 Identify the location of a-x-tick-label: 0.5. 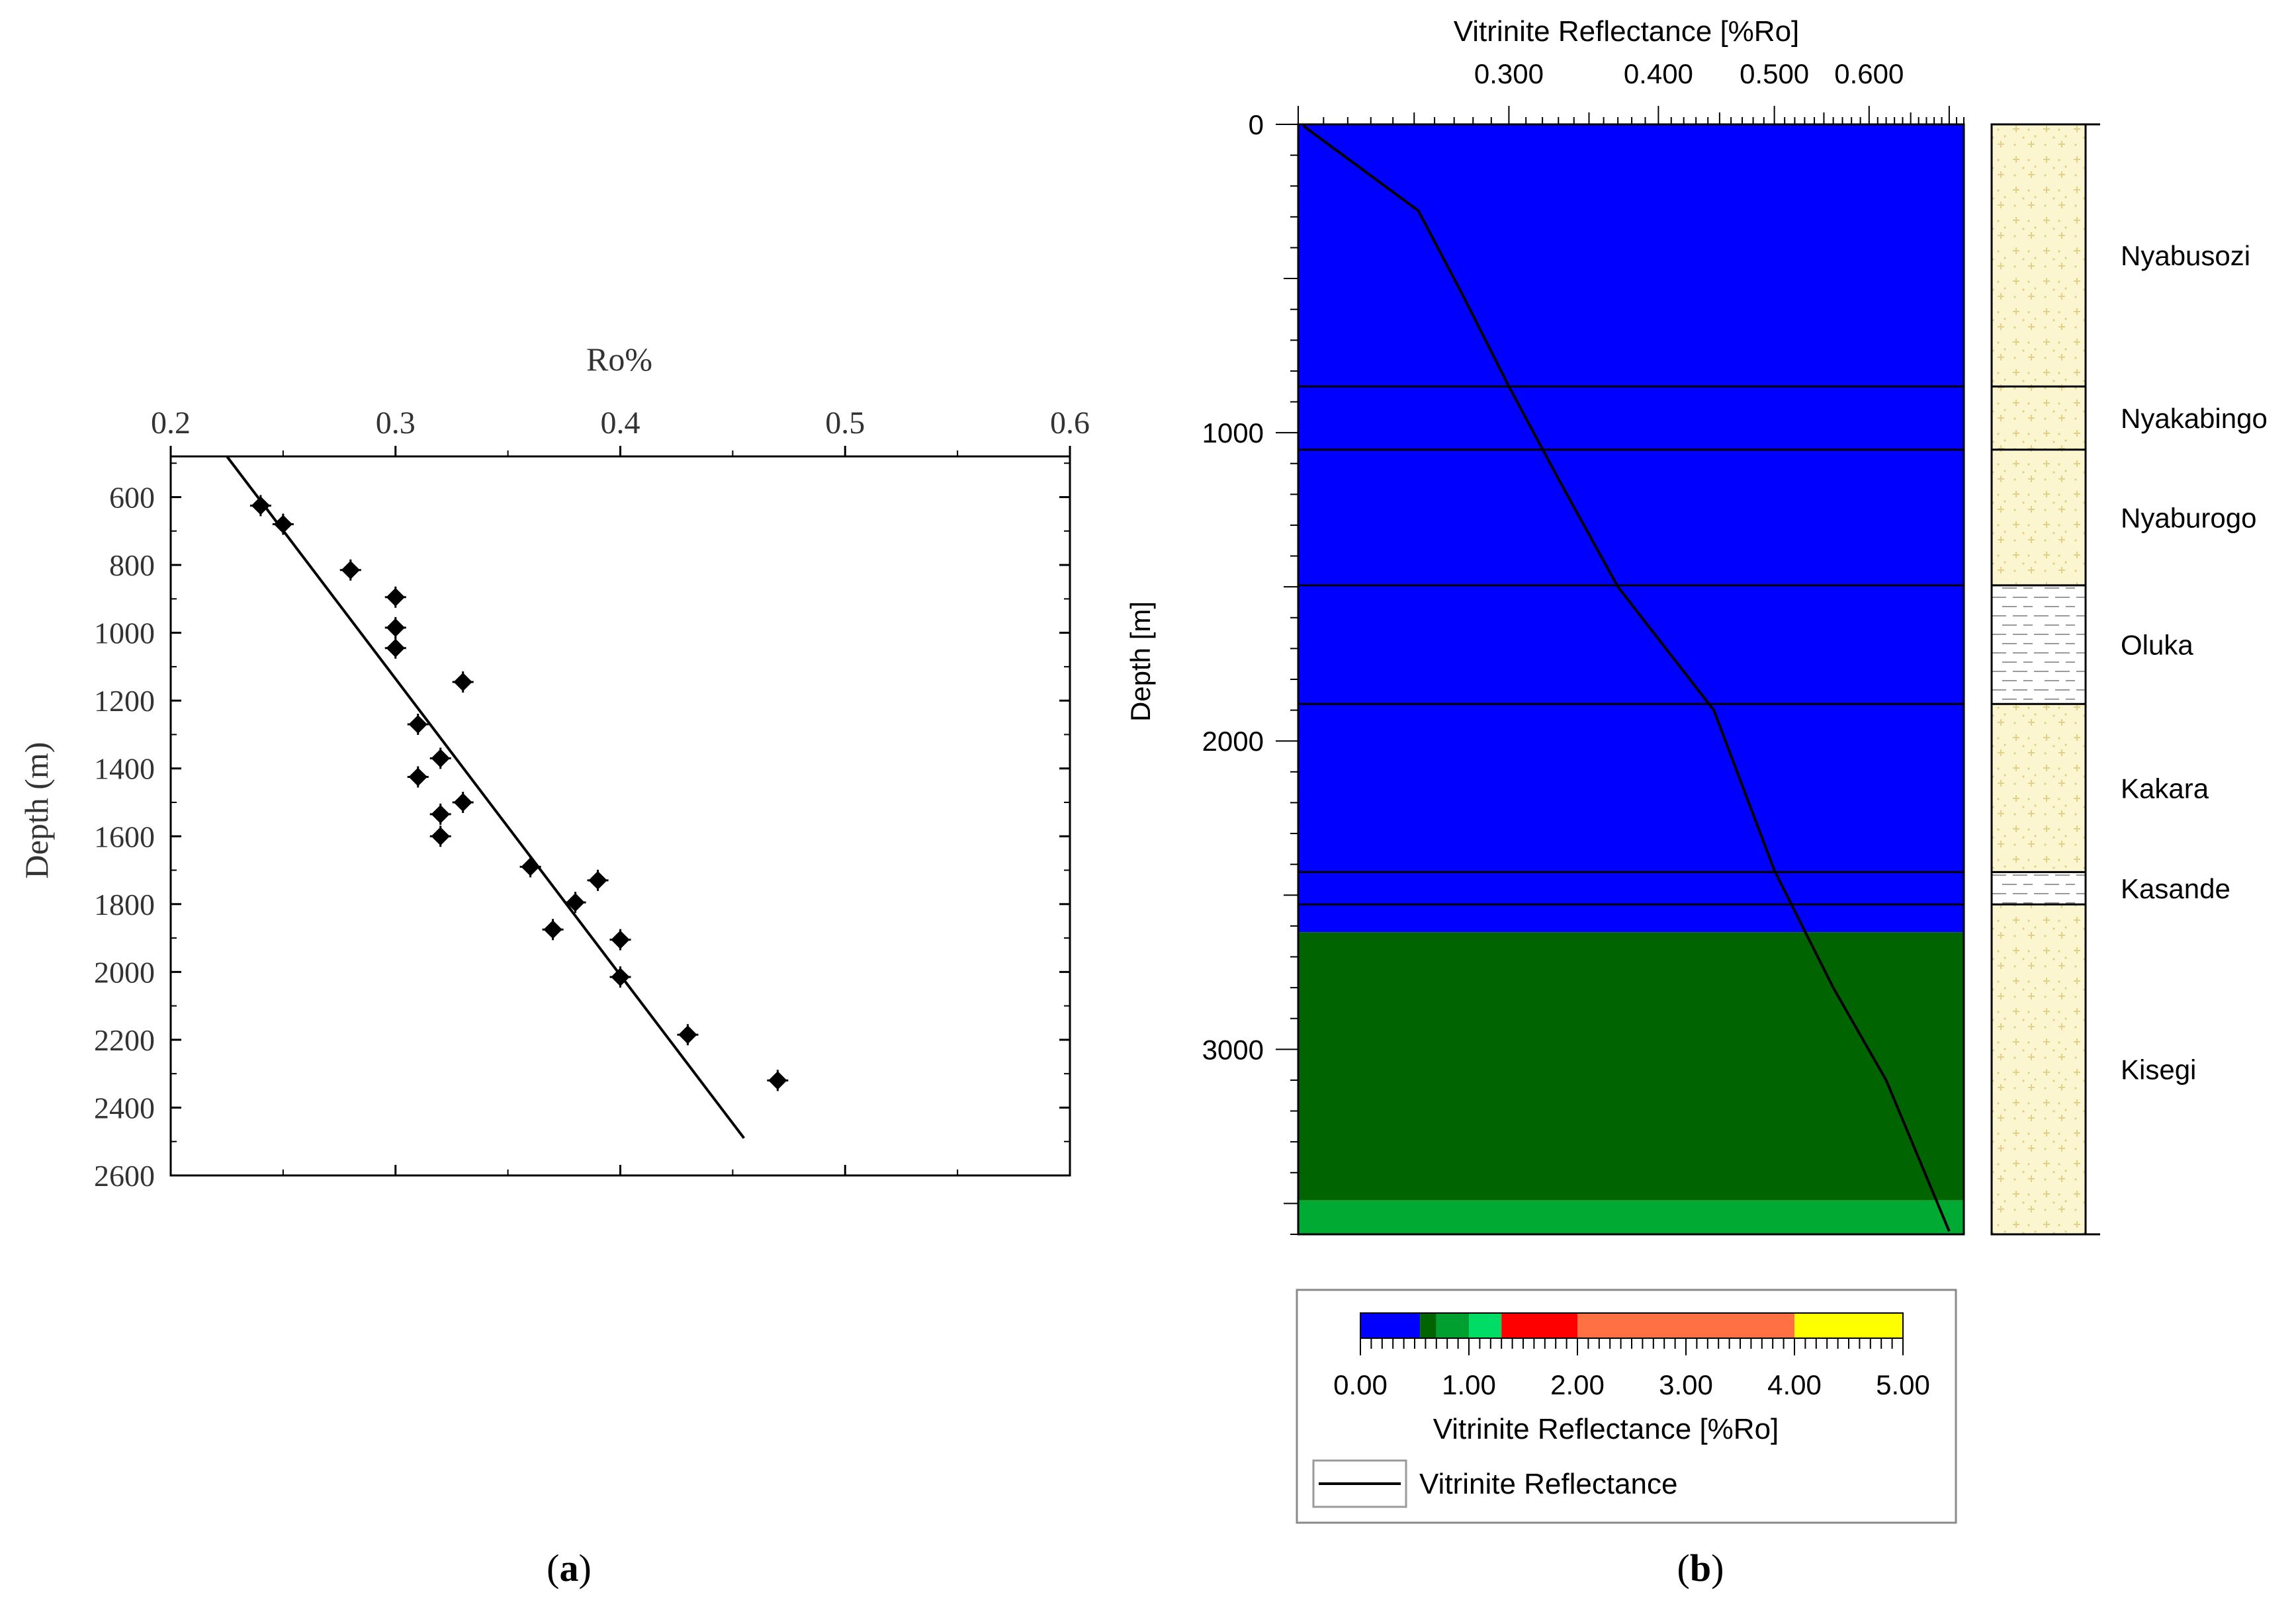
(845, 423).